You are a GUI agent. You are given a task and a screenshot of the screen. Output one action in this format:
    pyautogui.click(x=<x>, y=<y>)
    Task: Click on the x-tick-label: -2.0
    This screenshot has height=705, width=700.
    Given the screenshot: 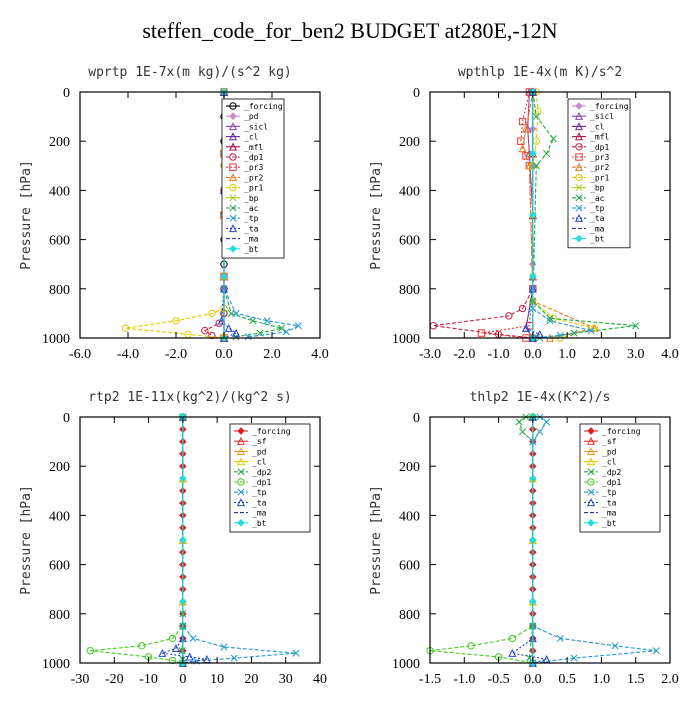 What is the action you would take?
    pyautogui.click(x=176, y=354)
    